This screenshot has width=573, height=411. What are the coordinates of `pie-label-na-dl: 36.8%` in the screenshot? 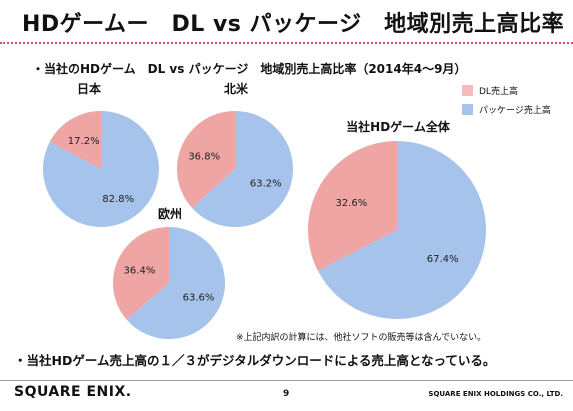 It's located at (204, 156).